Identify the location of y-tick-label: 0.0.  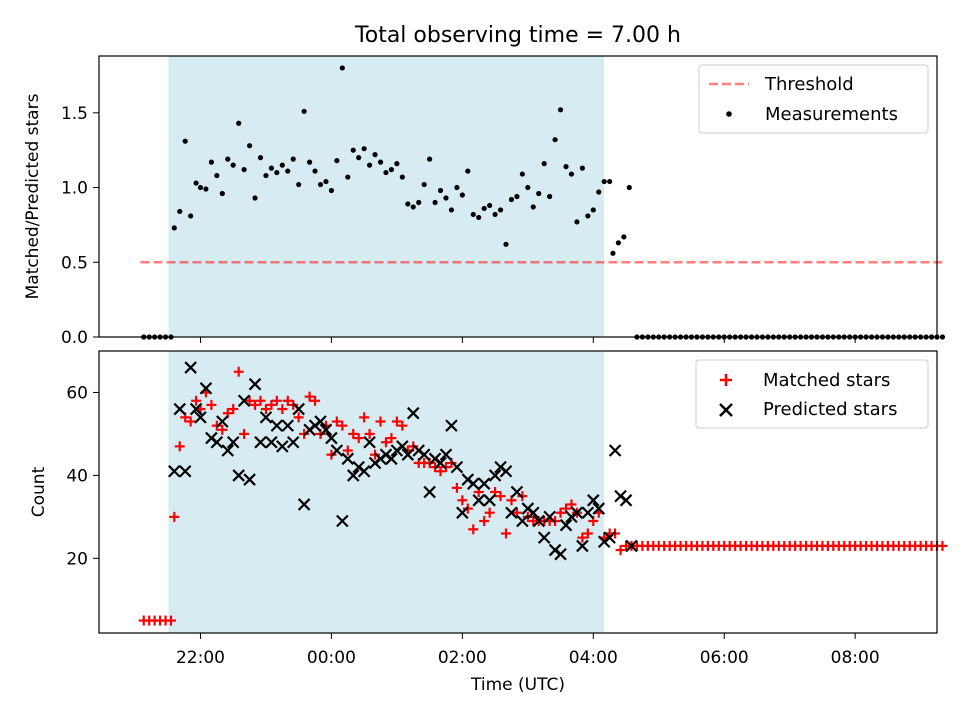
(74, 338).